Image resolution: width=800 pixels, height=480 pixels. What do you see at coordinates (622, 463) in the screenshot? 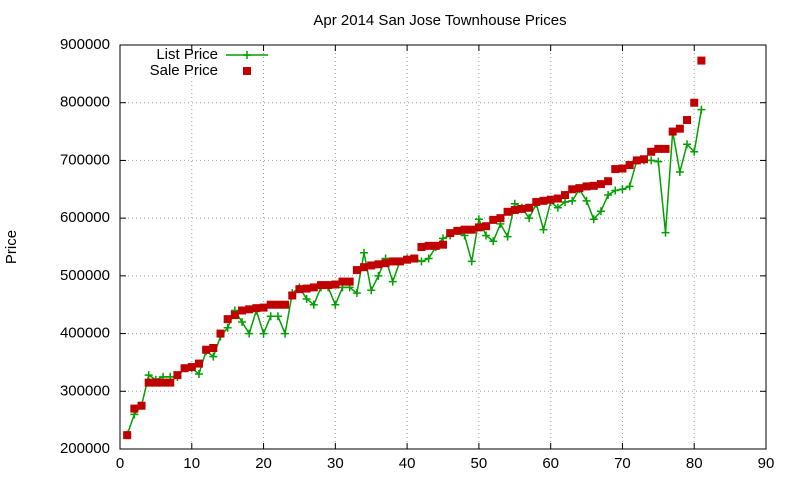
I see `x-tick-label: 70` at bounding box center [622, 463].